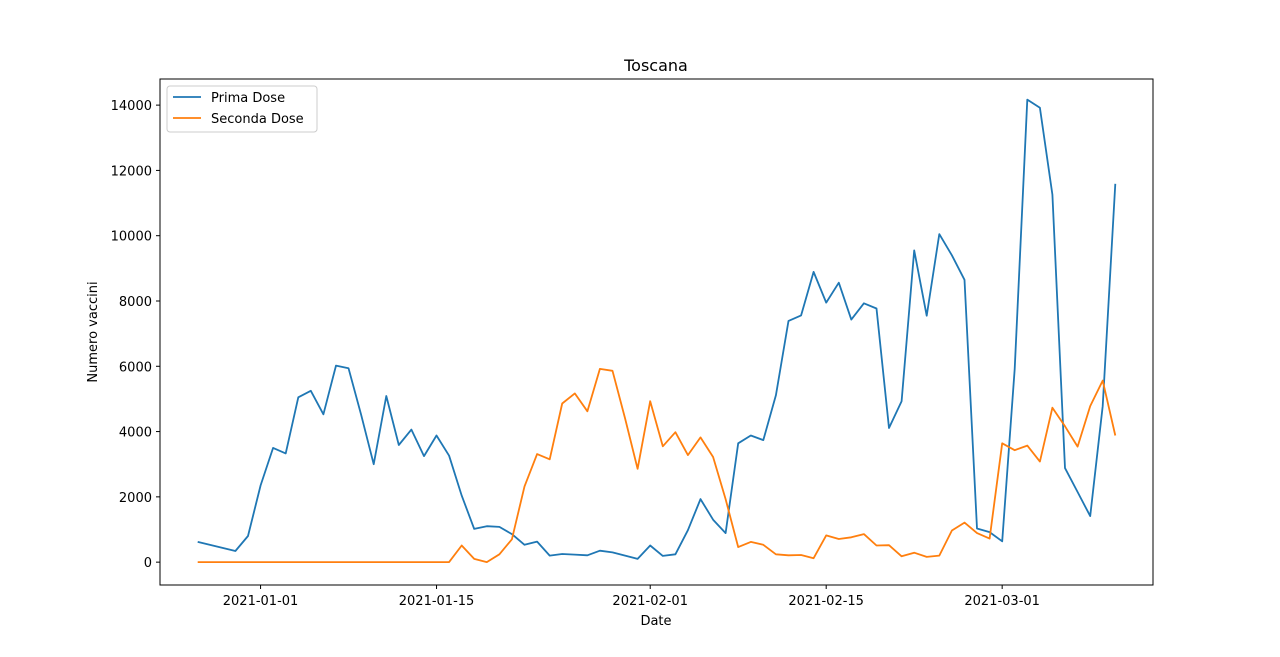  I want to click on chart-title: Toscana, so click(655, 65).